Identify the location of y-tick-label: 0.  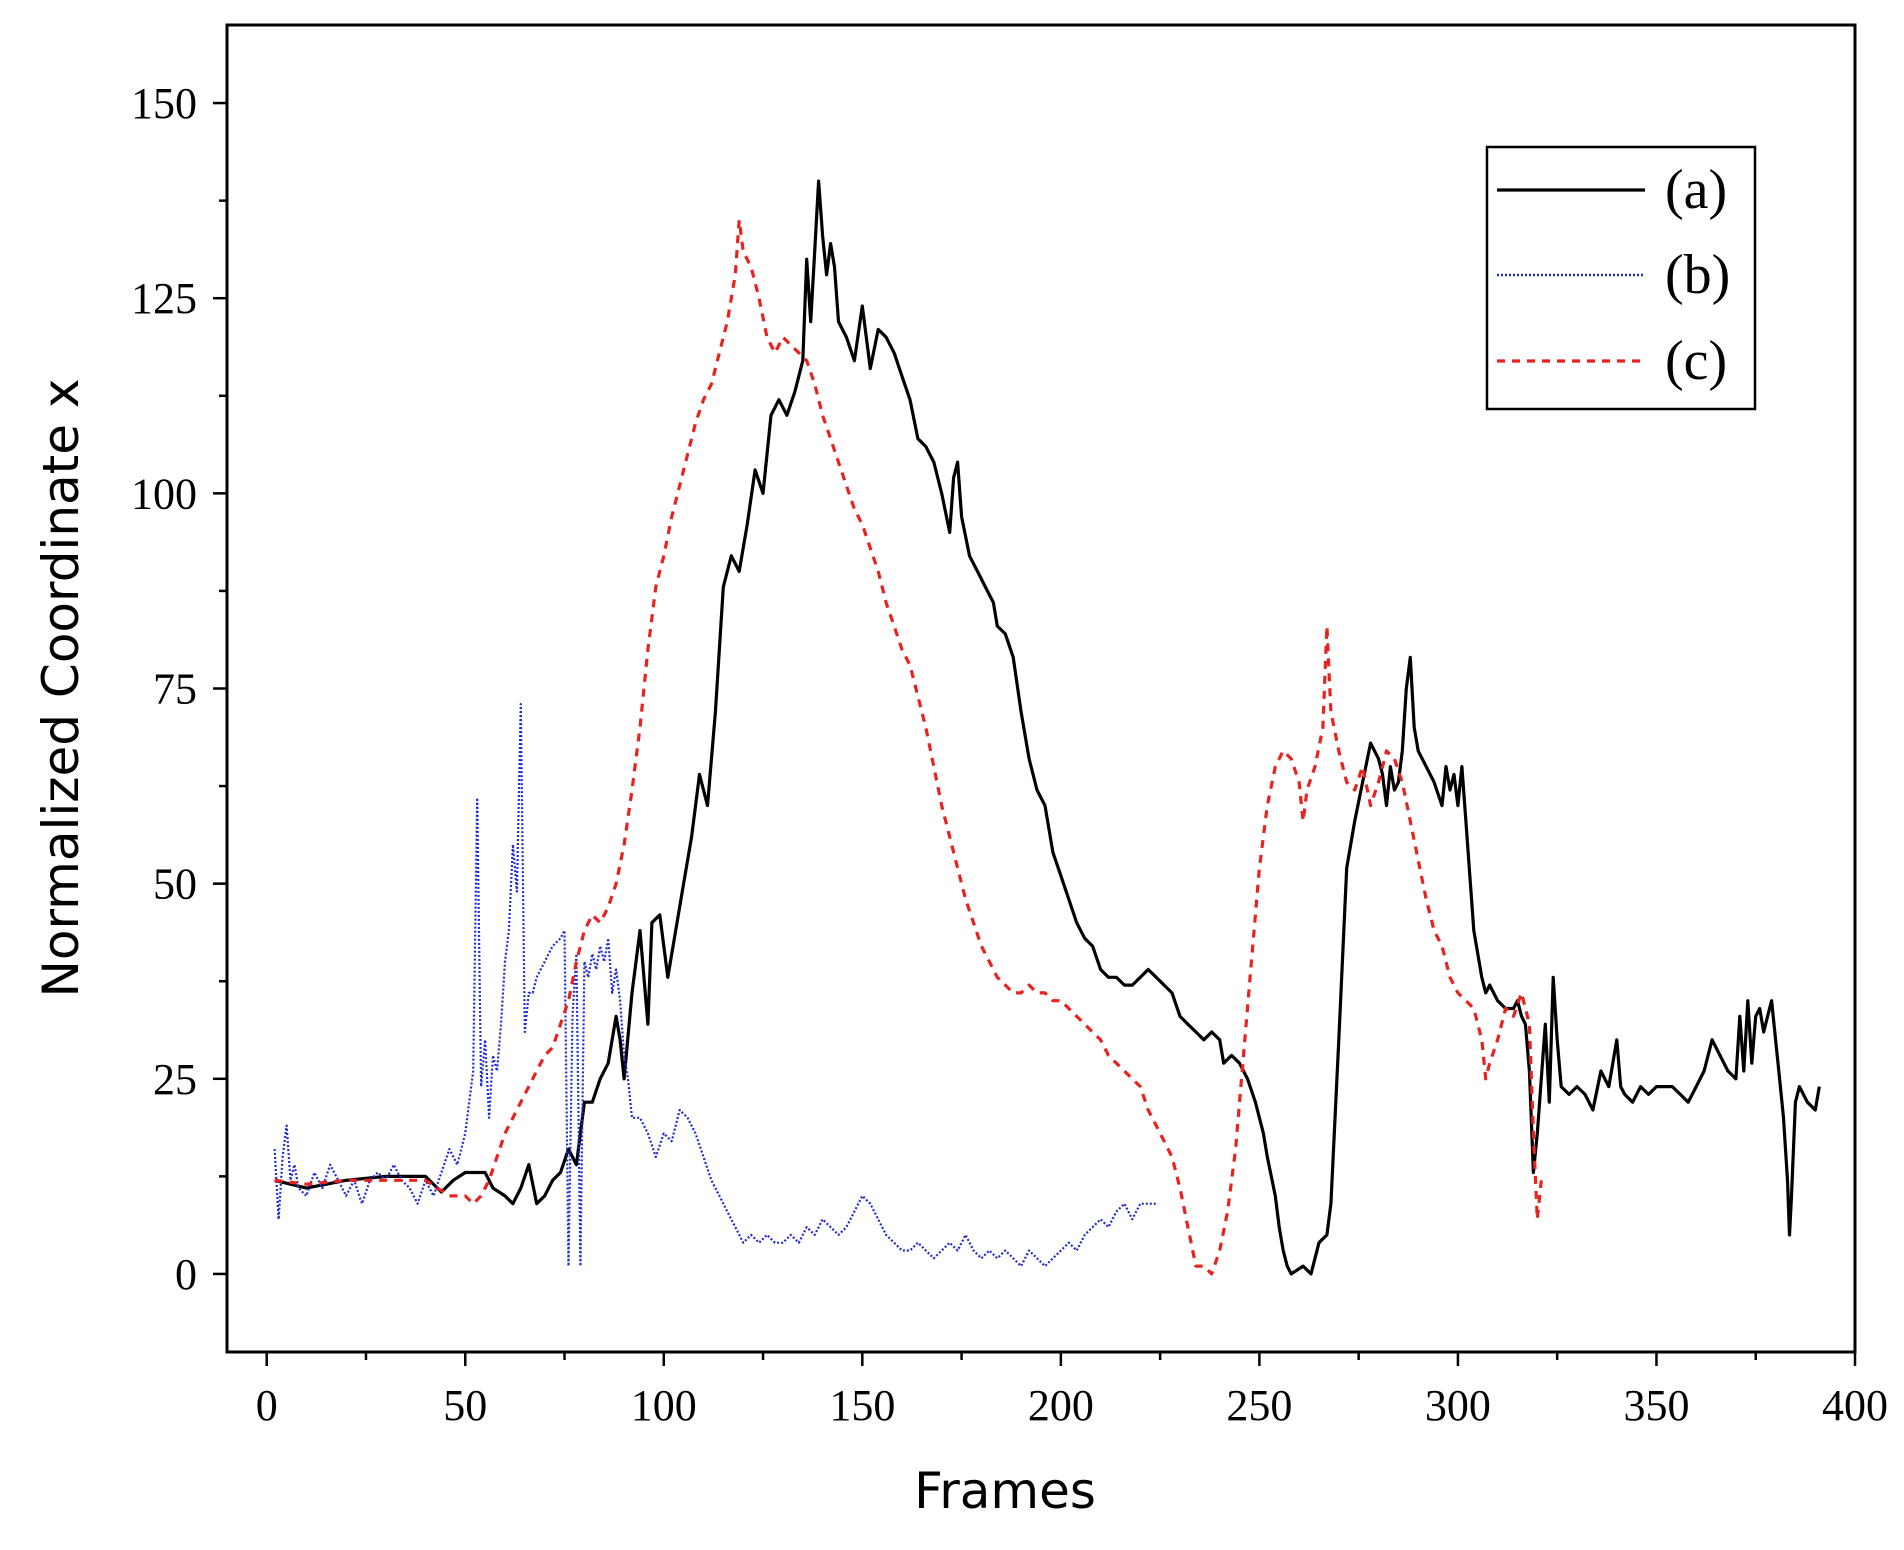
(186, 1274).